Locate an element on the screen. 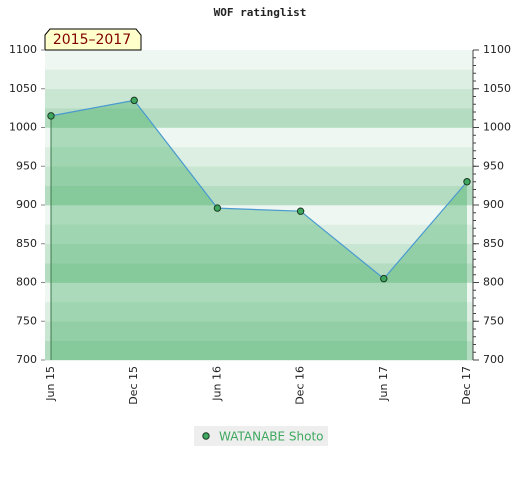 The height and width of the screenshot is (484, 520). y2-tick-label: 700 is located at coordinates (493, 359).